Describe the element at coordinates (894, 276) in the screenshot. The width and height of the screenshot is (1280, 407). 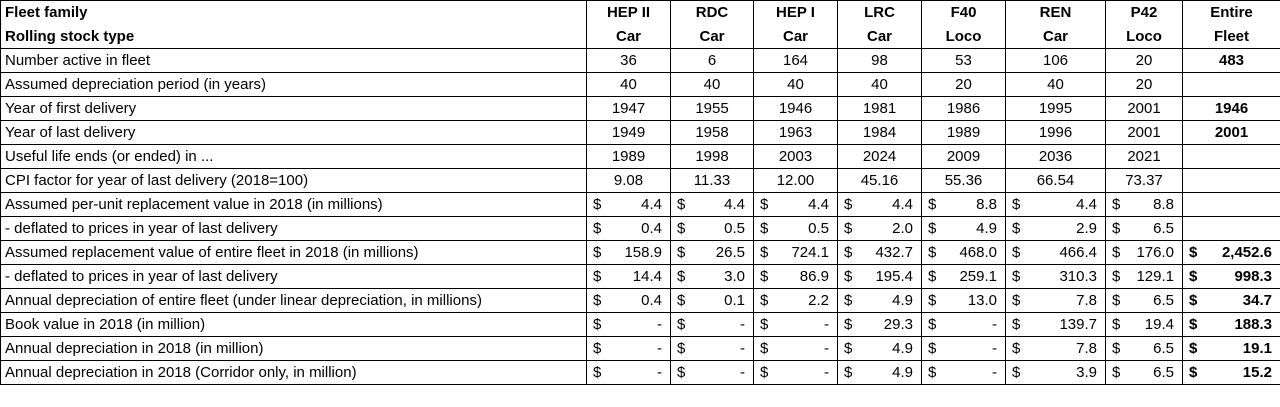
I see `amount: 195.4` at that location.